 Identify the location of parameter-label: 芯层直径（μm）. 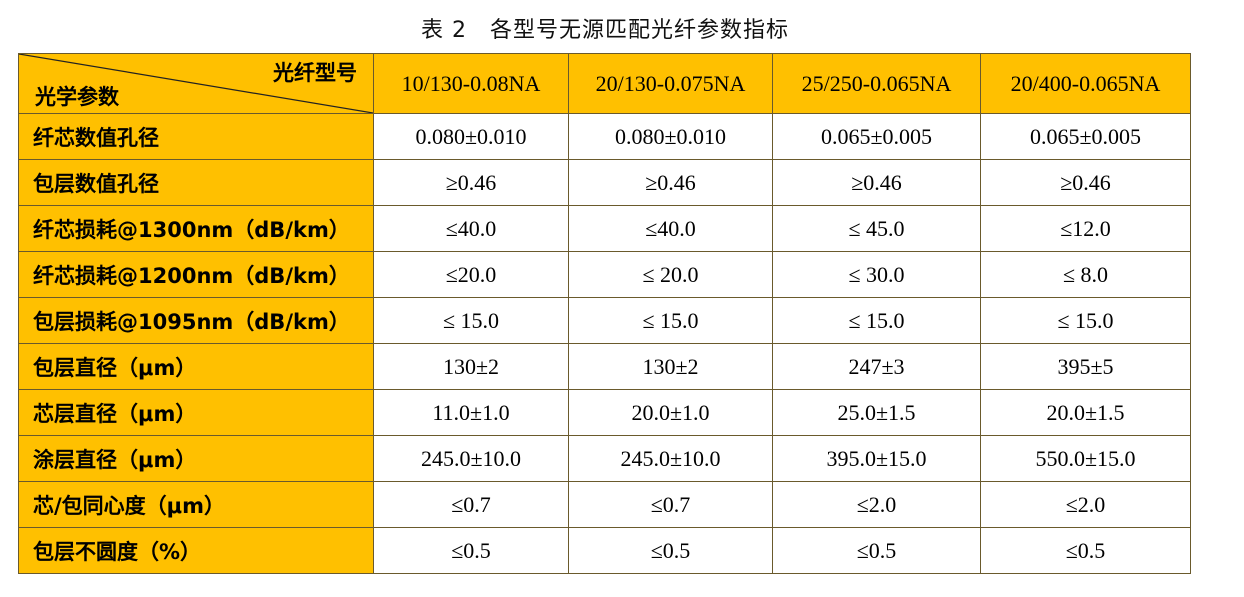
(196, 412).